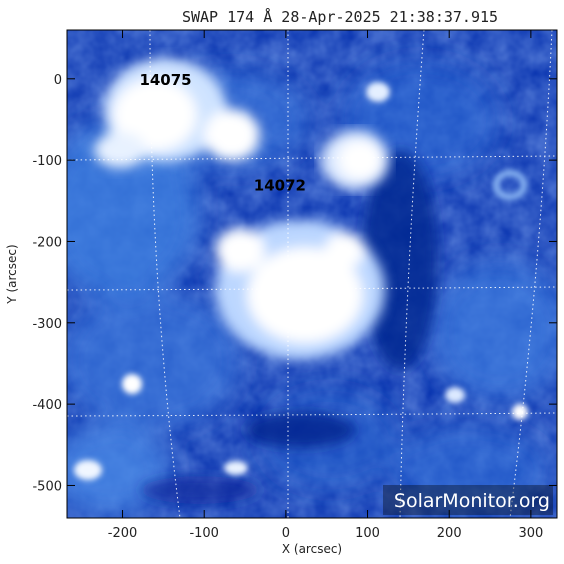 The height and width of the screenshot is (564, 564). Describe the element at coordinates (472, 501) in the screenshot. I see `watermark-text: SolarMonitor.org` at that location.